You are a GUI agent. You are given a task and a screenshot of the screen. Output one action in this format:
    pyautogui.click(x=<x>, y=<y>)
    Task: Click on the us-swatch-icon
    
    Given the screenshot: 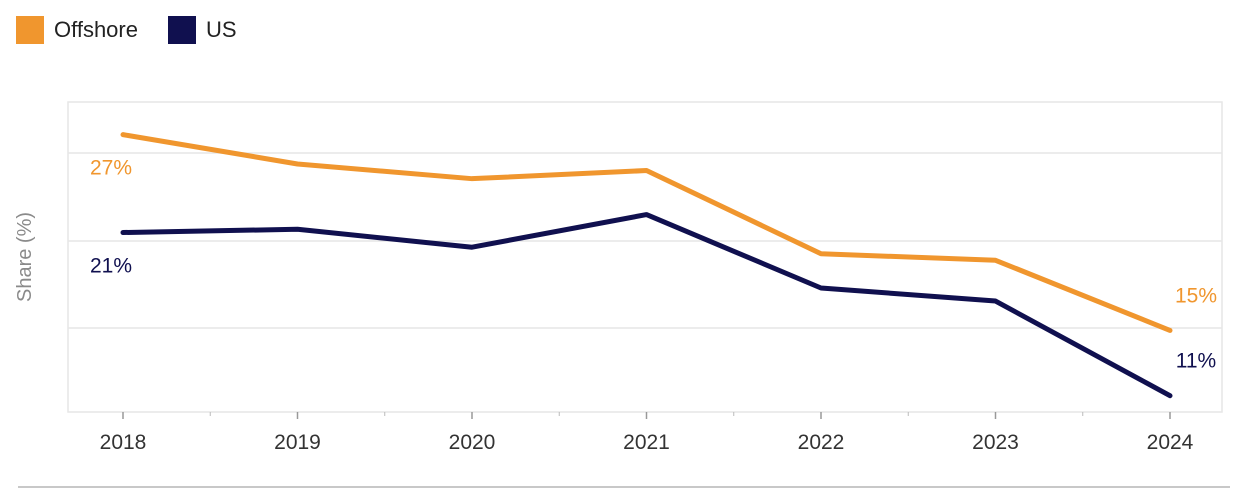 What is the action you would take?
    pyautogui.click(x=181, y=30)
    